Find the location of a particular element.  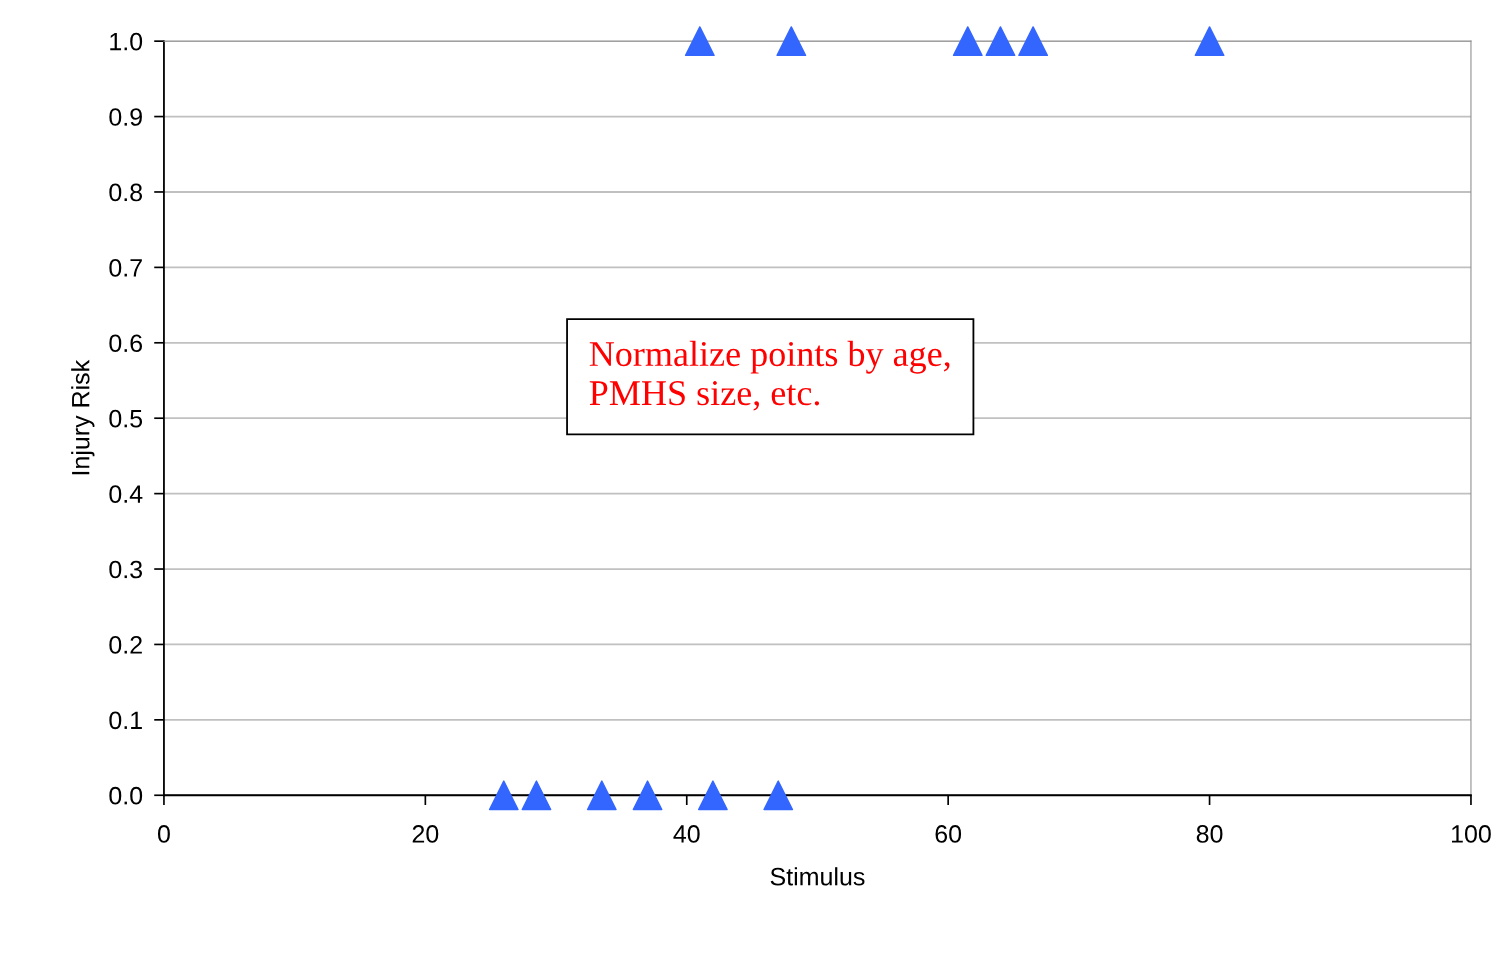

x-tick-label: 100 is located at coordinates (1471, 834).